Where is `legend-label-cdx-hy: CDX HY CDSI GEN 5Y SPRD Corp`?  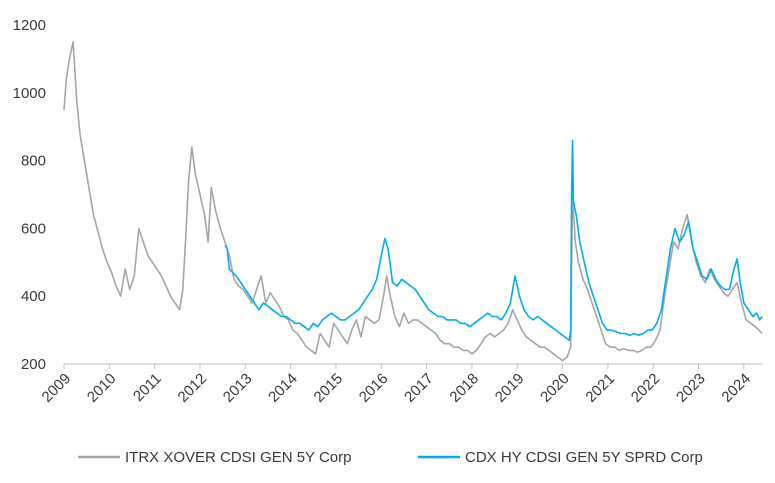
legend-label-cdx-hy: CDX HY CDSI GEN 5Y SPRD Corp is located at coordinates (584, 457).